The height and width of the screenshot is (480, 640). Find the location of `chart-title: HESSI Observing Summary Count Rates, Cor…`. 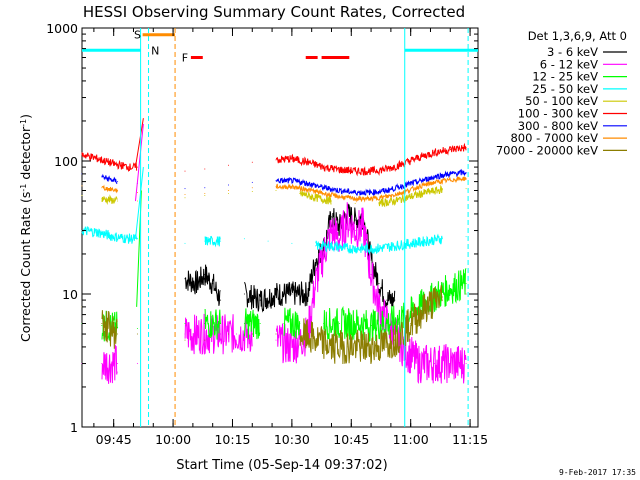

chart-title: HESSI Observing Summary Count Rates, Cor… is located at coordinates (274, 12).